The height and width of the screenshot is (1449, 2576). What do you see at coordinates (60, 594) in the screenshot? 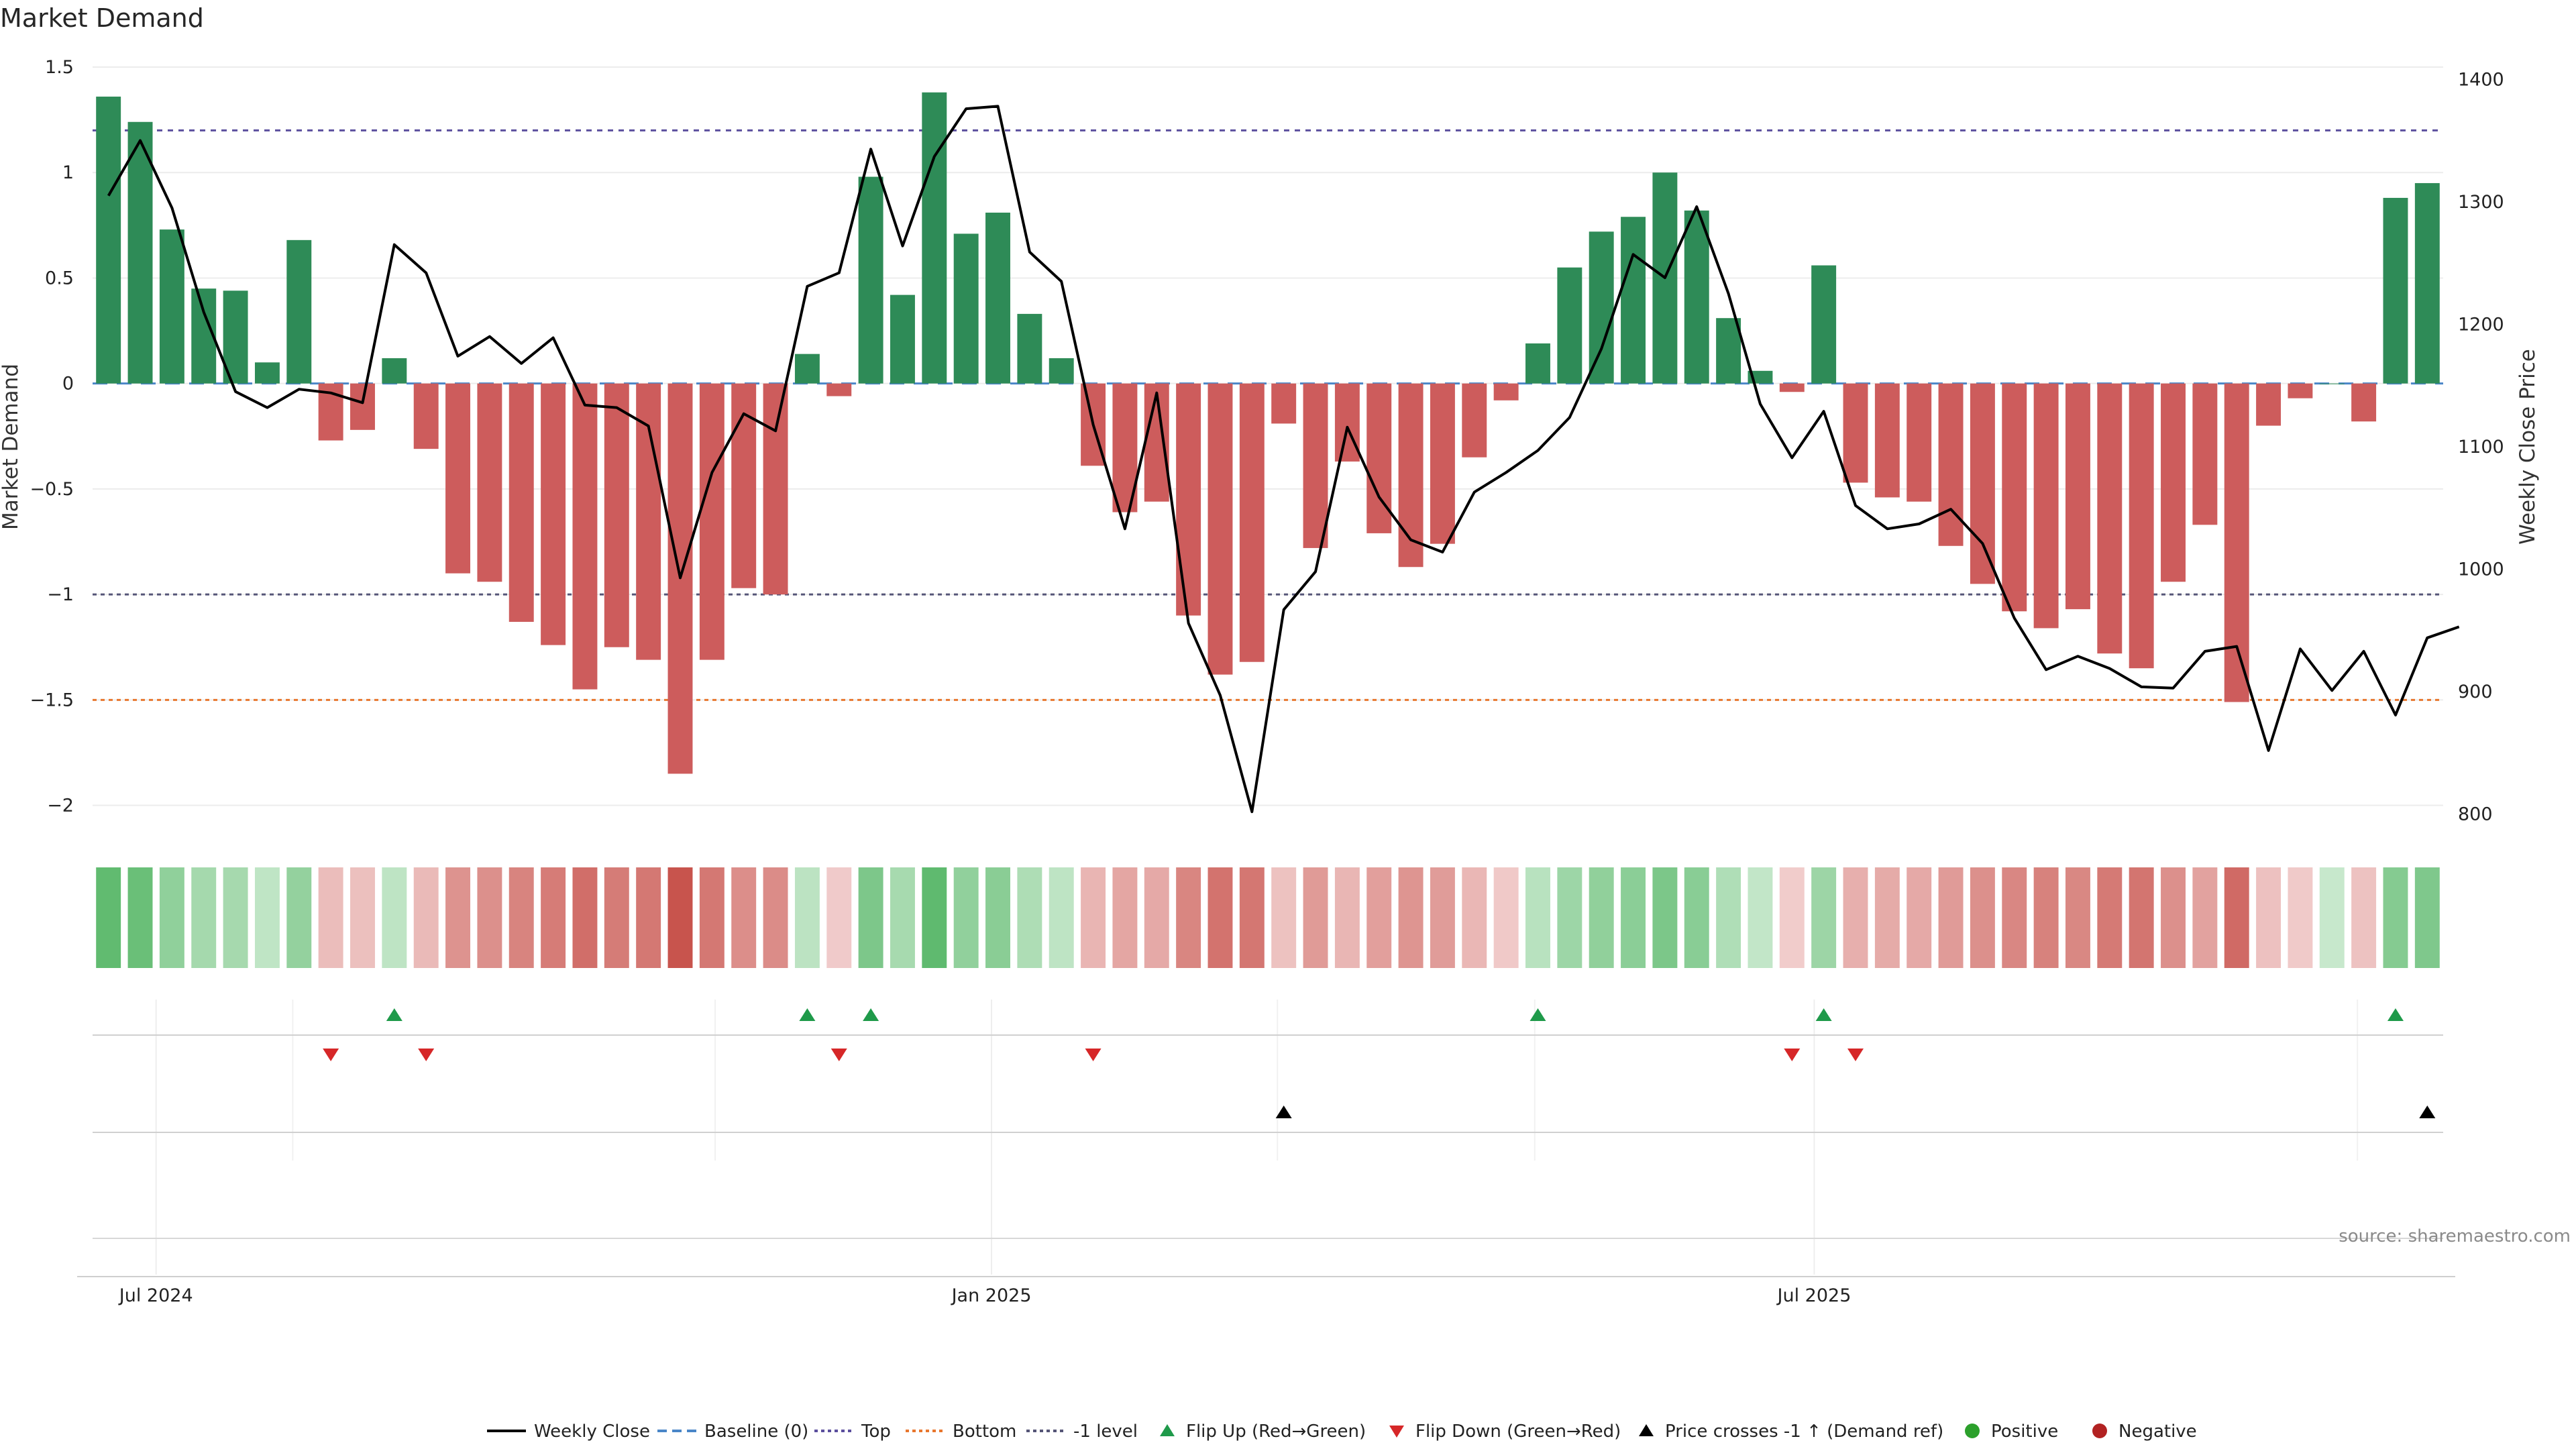
I see `y-tick-label: −1` at bounding box center [60, 594].